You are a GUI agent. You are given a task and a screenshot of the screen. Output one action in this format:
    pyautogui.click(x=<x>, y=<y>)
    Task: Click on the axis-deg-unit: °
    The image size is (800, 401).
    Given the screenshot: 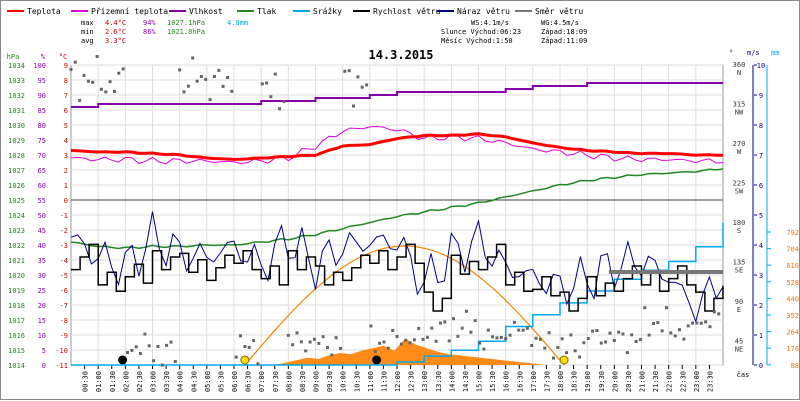 What is the action you would take?
    pyautogui.click(x=731, y=53)
    